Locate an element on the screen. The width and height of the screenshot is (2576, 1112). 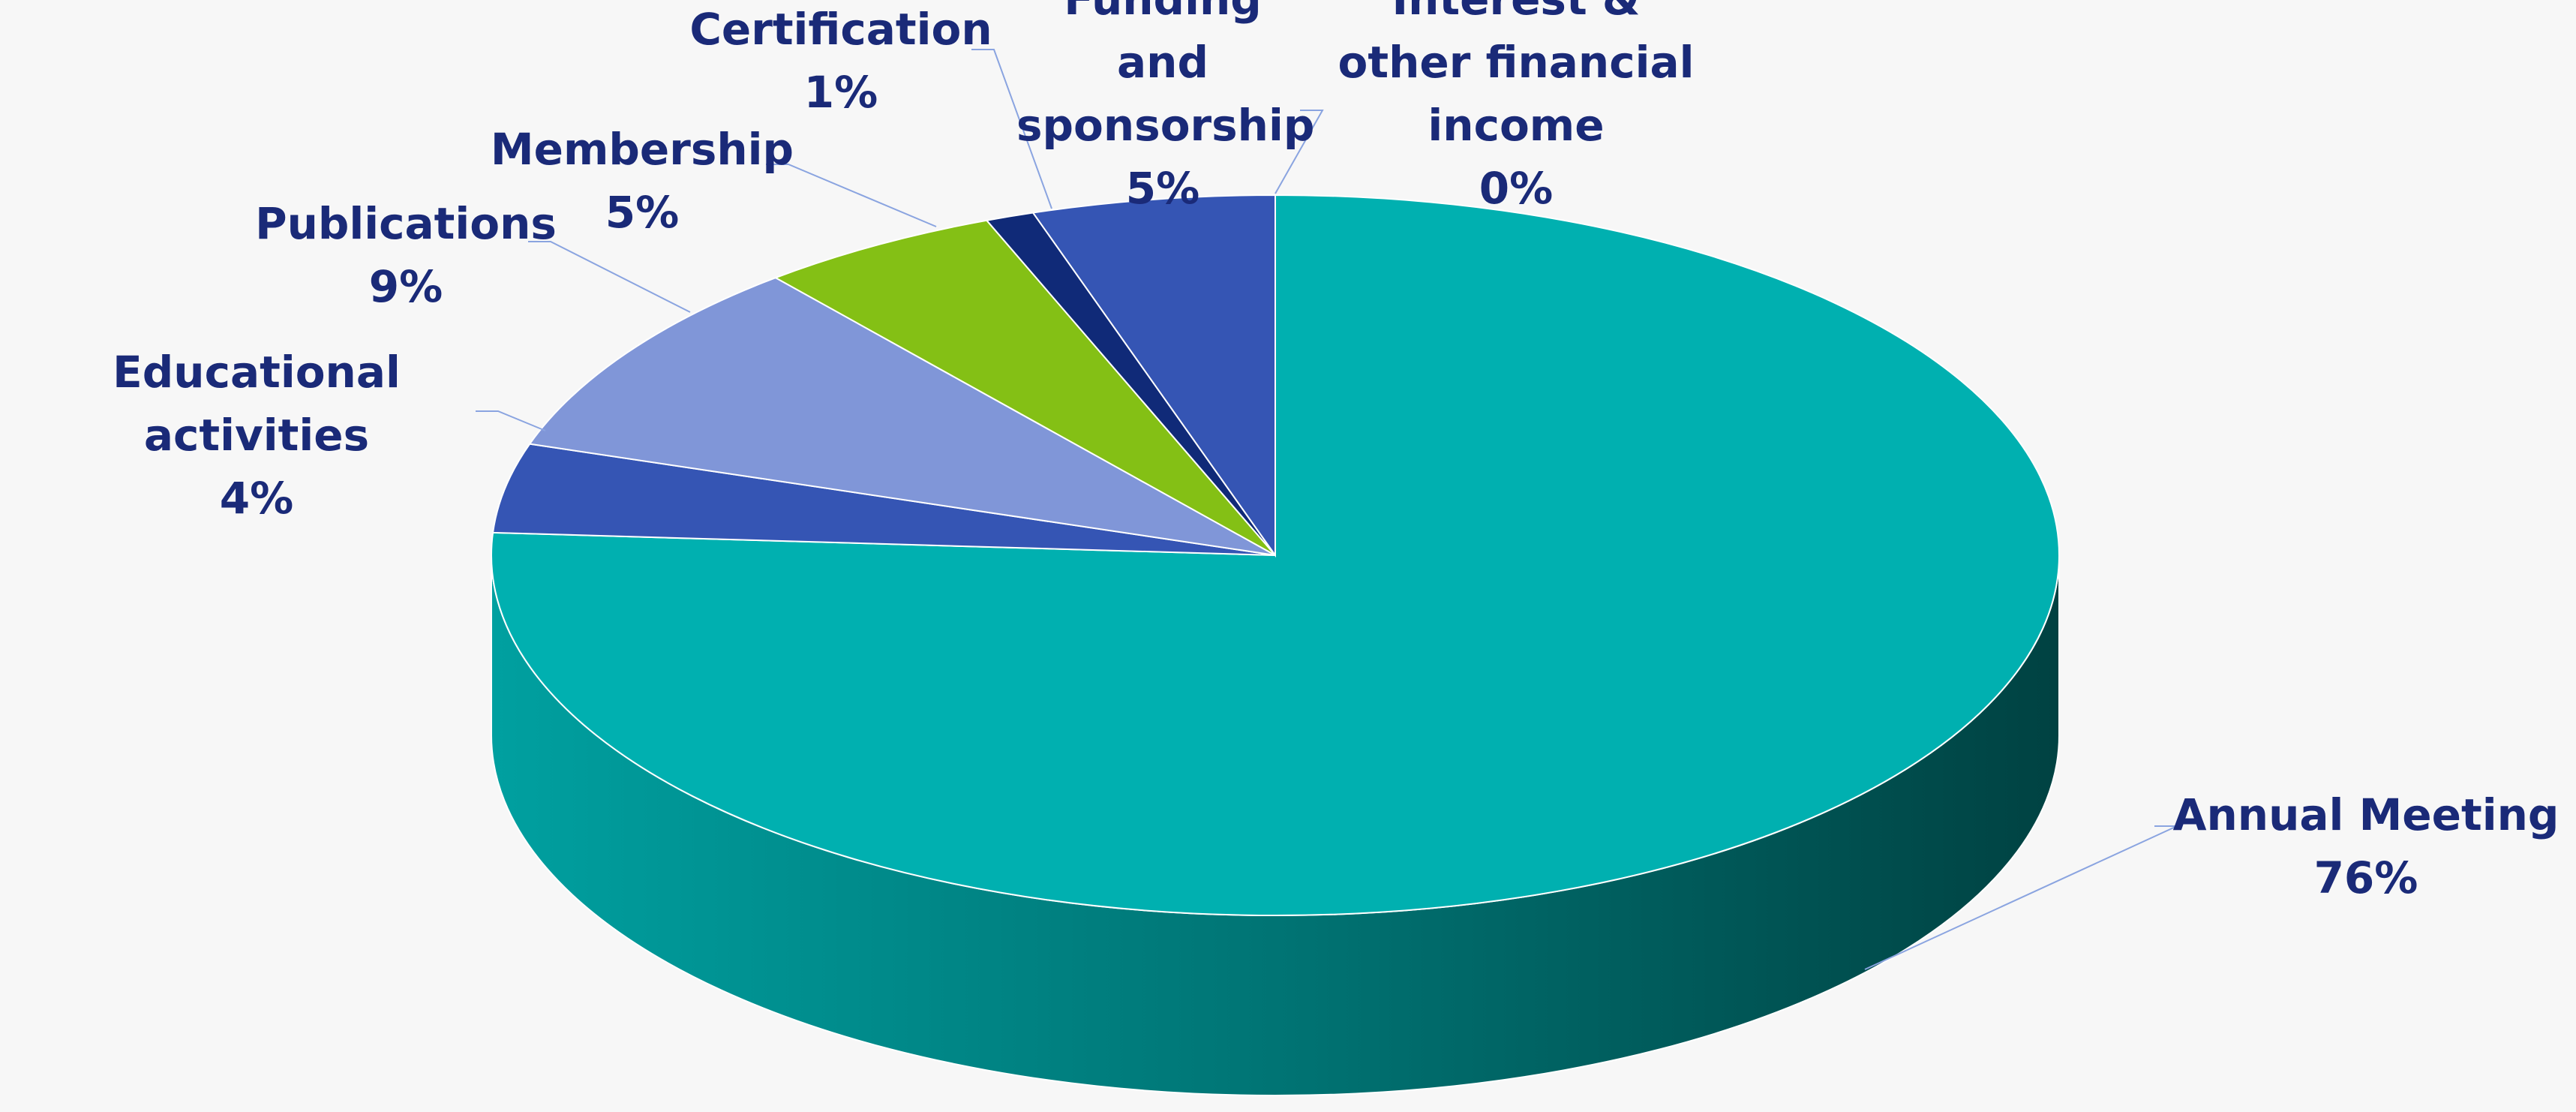
slice-label: Certification 1% is located at coordinates (840, 62).